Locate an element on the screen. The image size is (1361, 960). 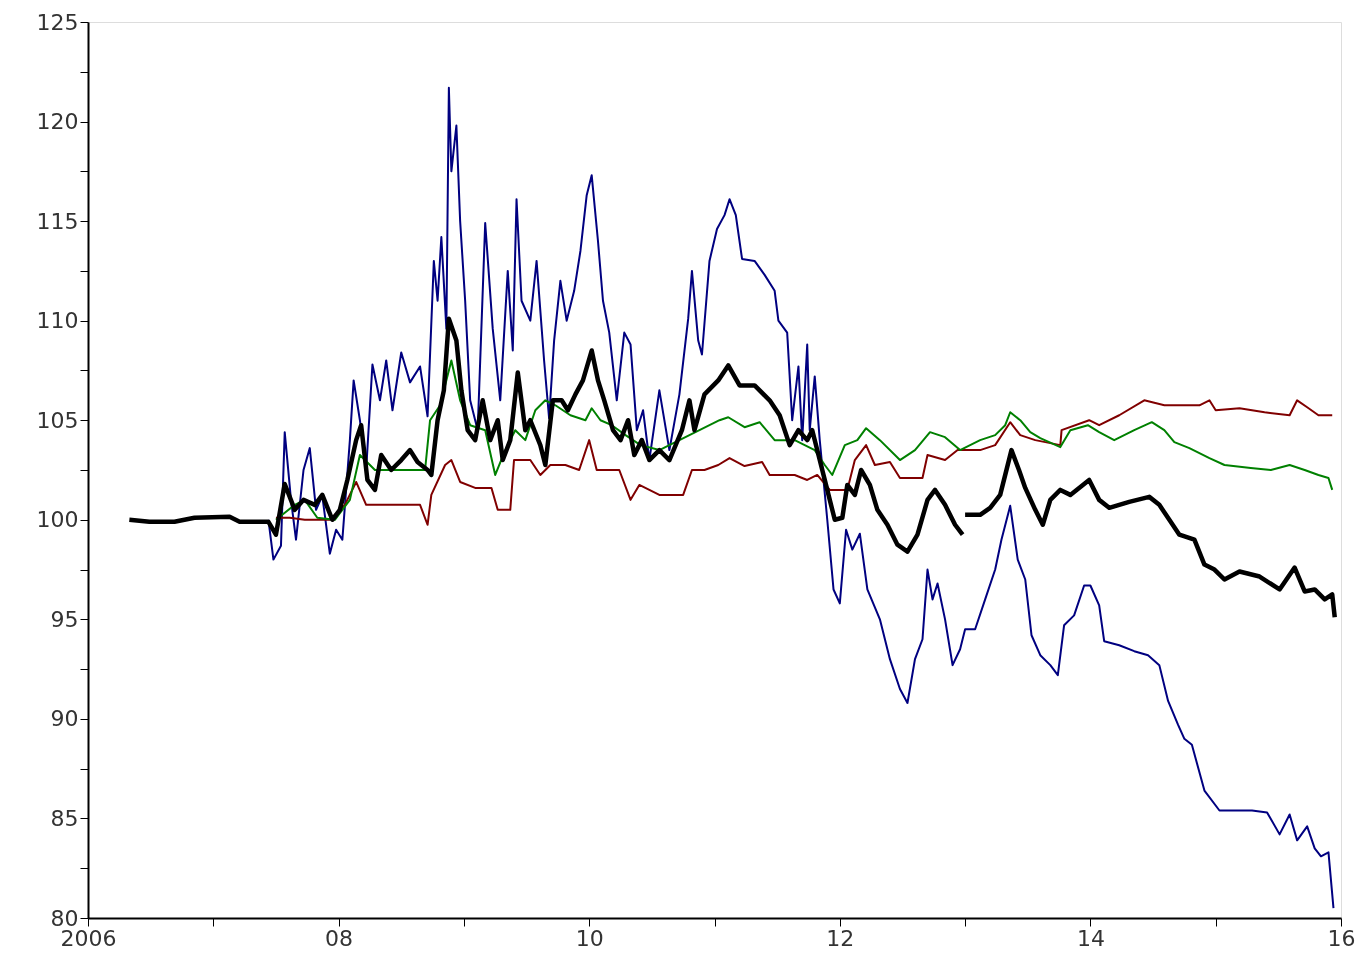
y-tick-label: 115 is located at coordinates (57, 221).